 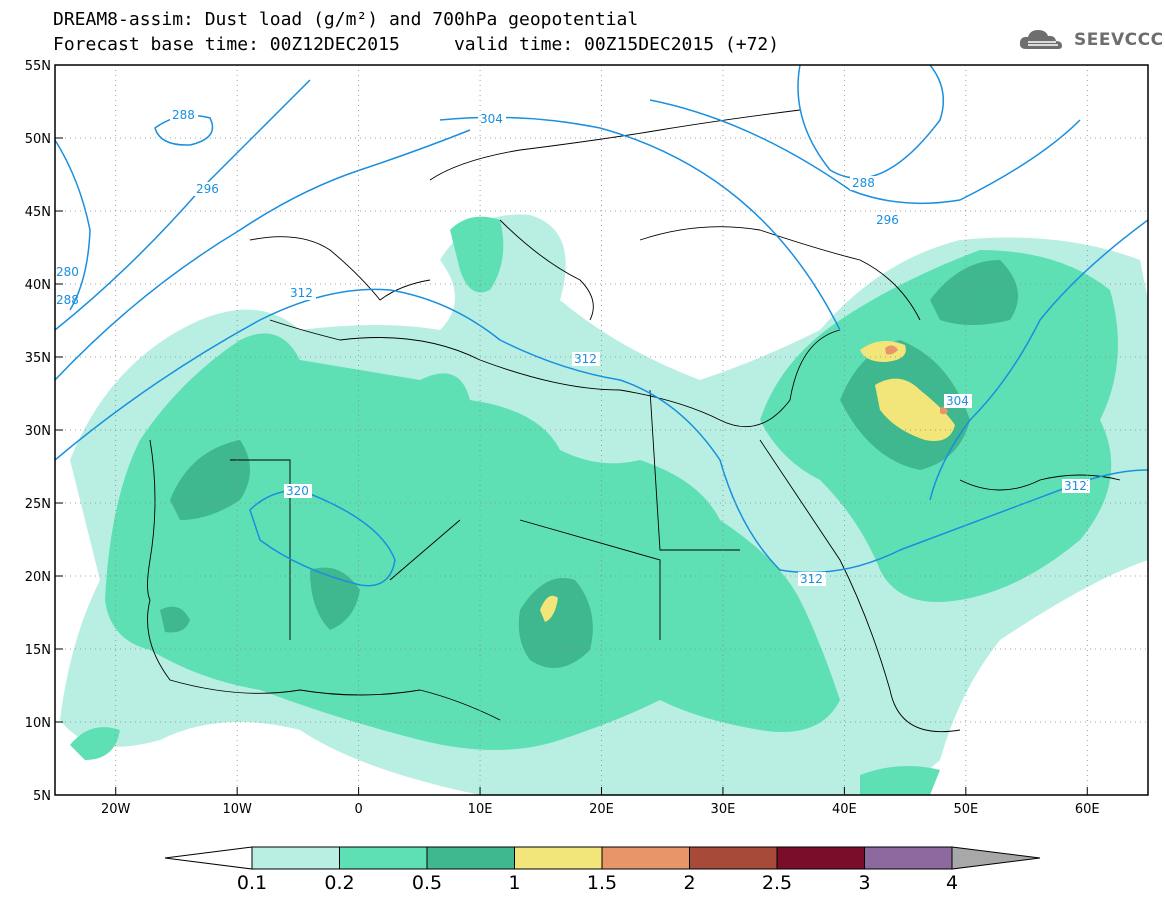 What do you see at coordinates (916, 380) in the screenshot?
I see `dust-field-orange` at bounding box center [916, 380].